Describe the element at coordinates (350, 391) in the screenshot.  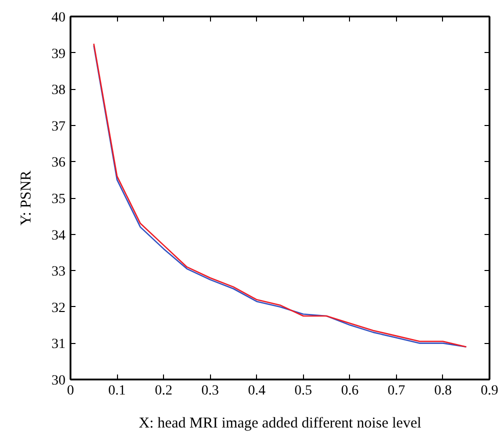
I see `x-tick-label: 0.6` at that location.